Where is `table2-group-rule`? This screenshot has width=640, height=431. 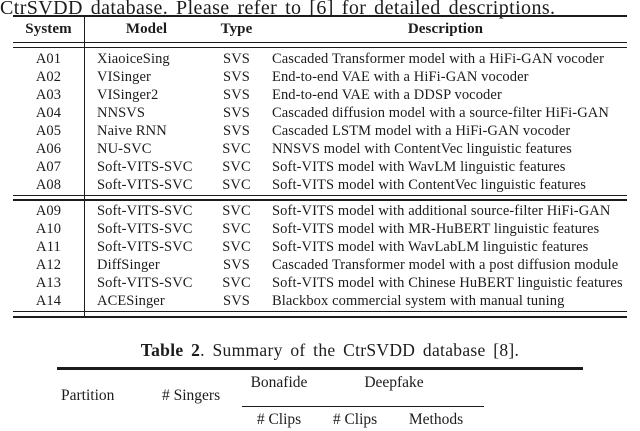
table2-group-rule is located at coordinates (363, 406).